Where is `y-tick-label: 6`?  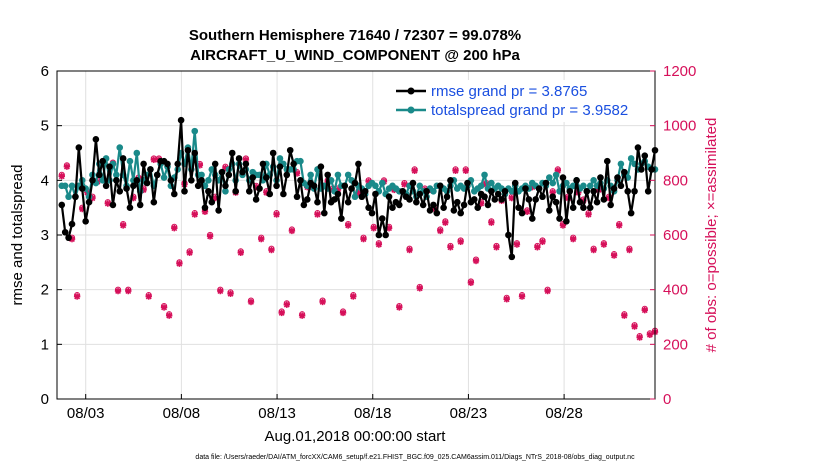
y-tick-label: 6 is located at coordinates (45, 71).